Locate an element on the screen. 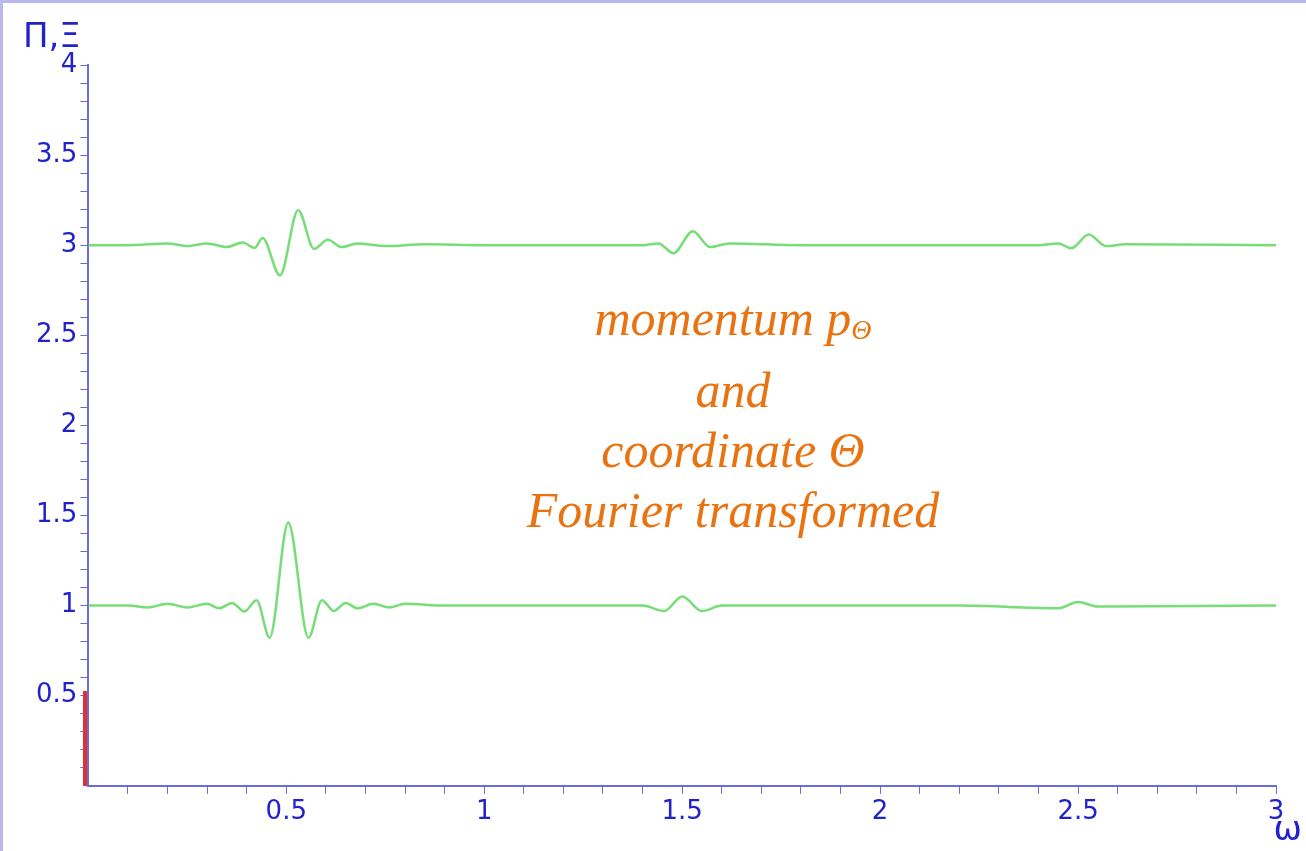 The height and width of the screenshot is (851, 1306). y-tick-label: 1 is located at coordinates (69, 603).